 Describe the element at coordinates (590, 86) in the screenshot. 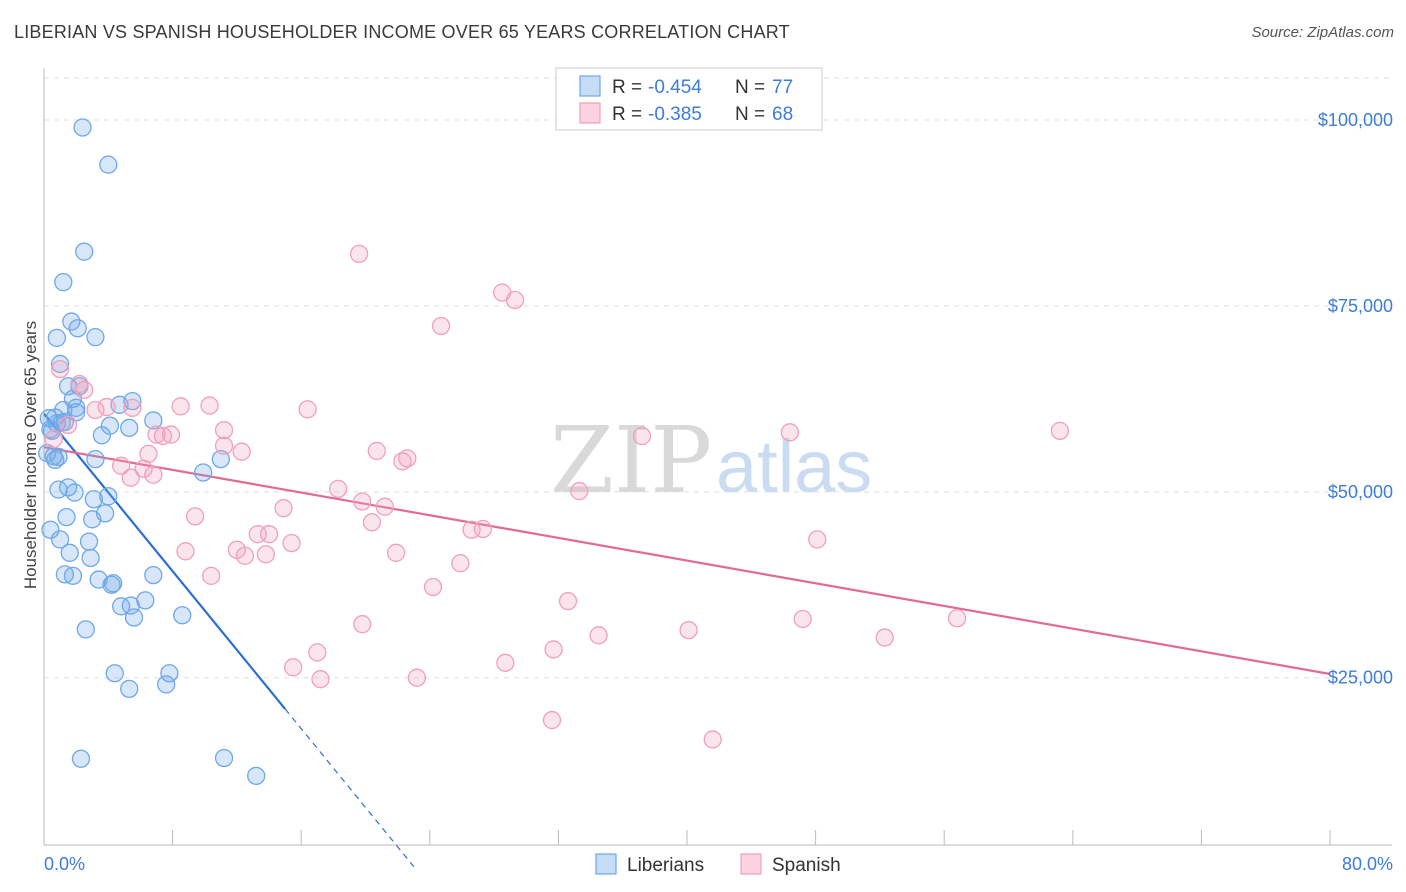

I see `legend-swatch-liberians` at that location.